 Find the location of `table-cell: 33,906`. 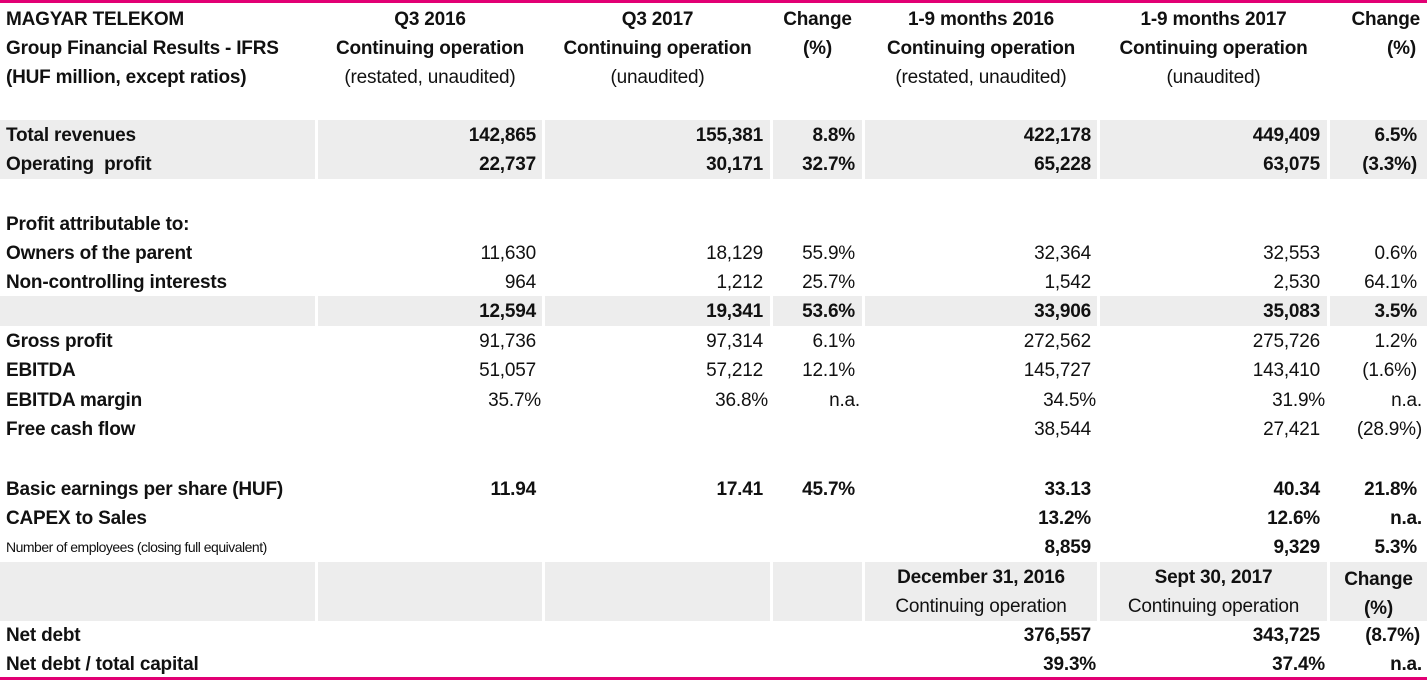

table-cell: 33,906 is located at coordinates (1062, 311).